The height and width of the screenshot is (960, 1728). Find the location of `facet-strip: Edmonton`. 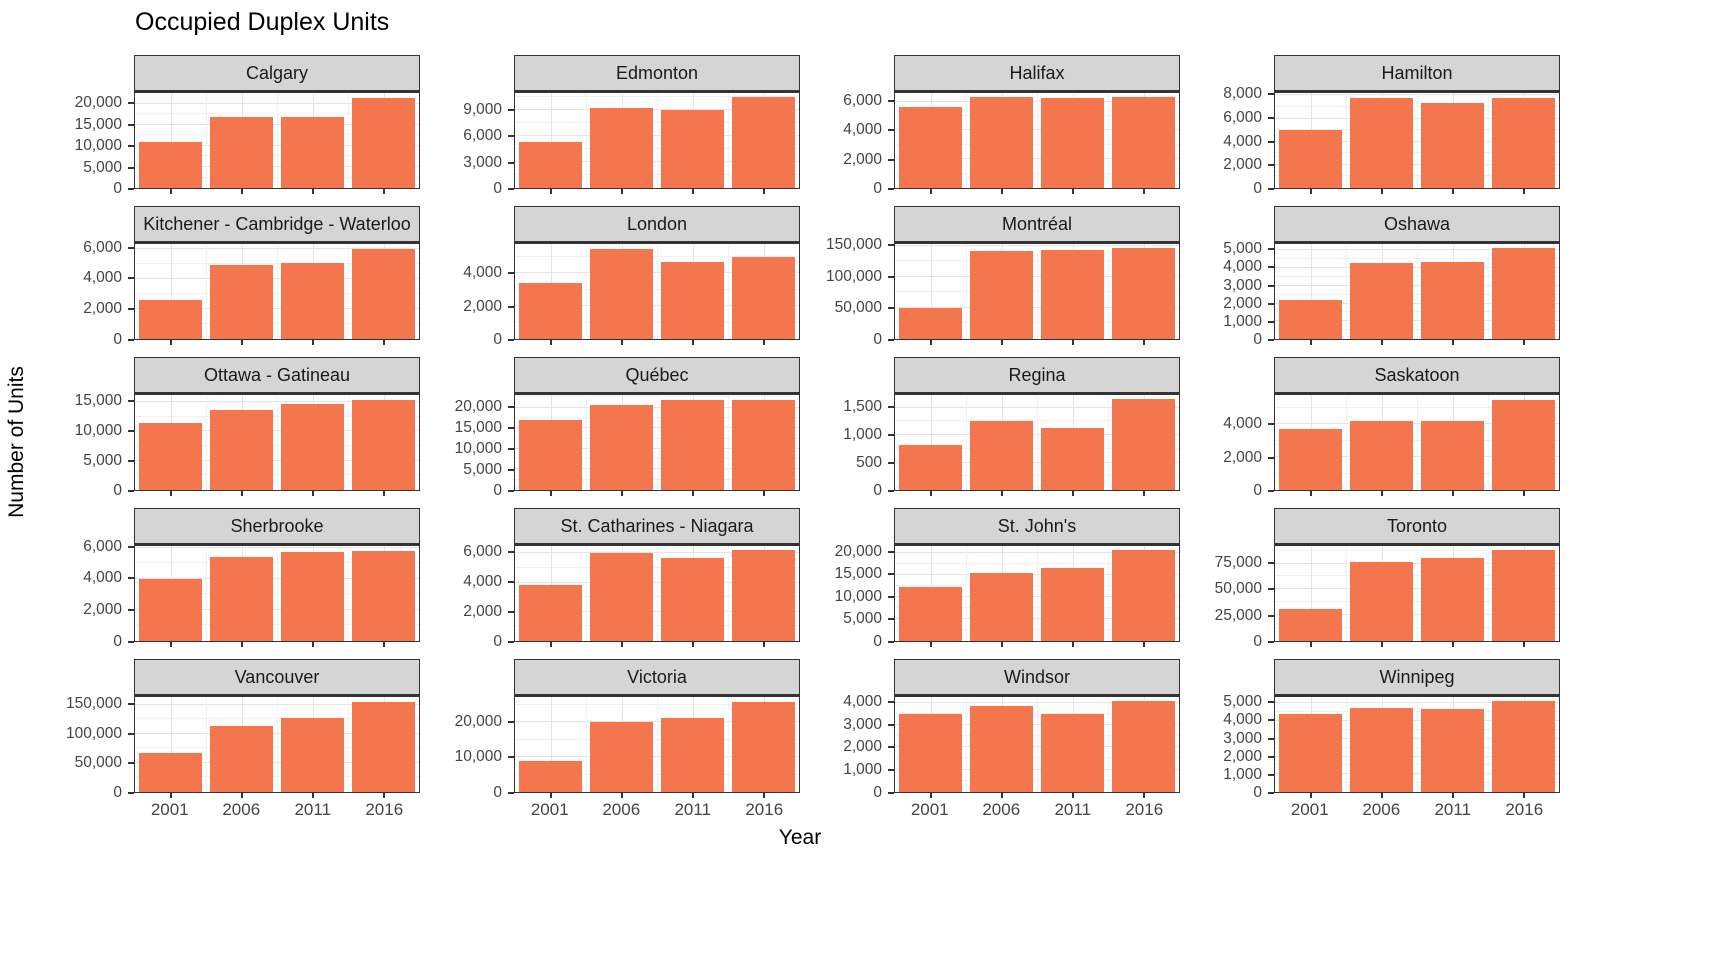

facet-strip: Edmonton is located at coordinates (657, 74).